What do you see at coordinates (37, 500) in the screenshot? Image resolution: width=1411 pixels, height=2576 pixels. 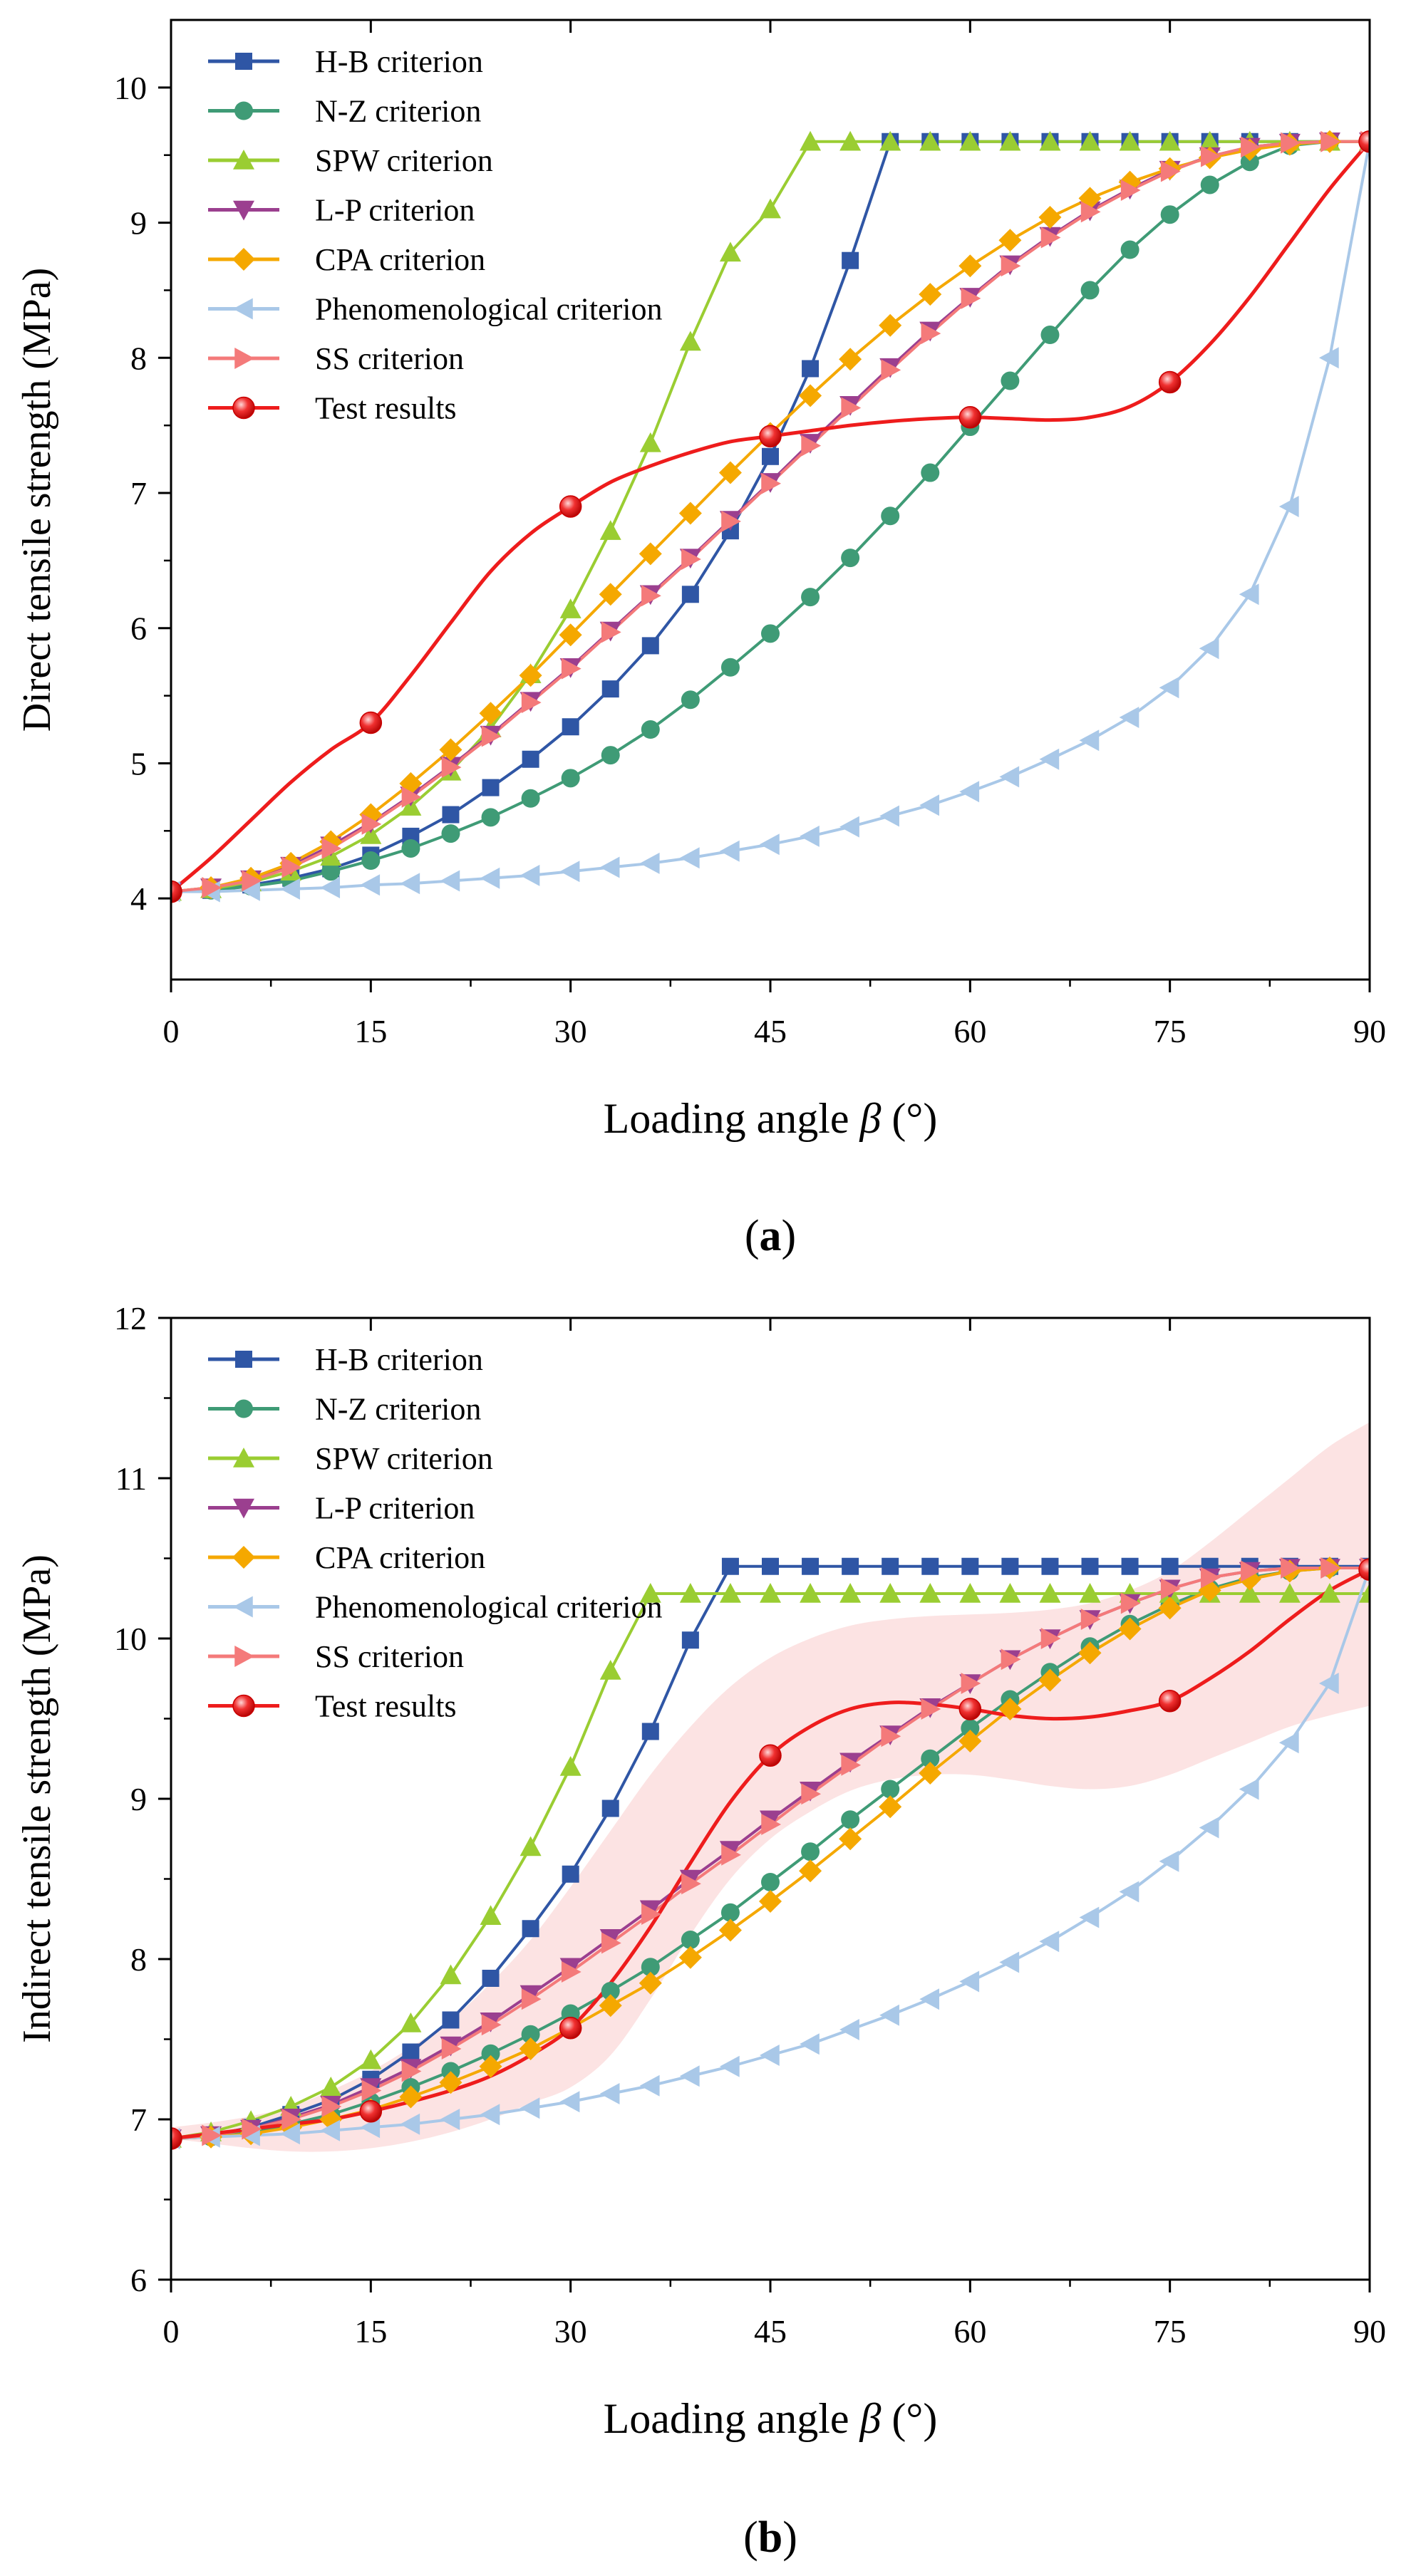 I see `y-axis-title: Direct tensile strength (MPa)` at bounding box center [37, 500].